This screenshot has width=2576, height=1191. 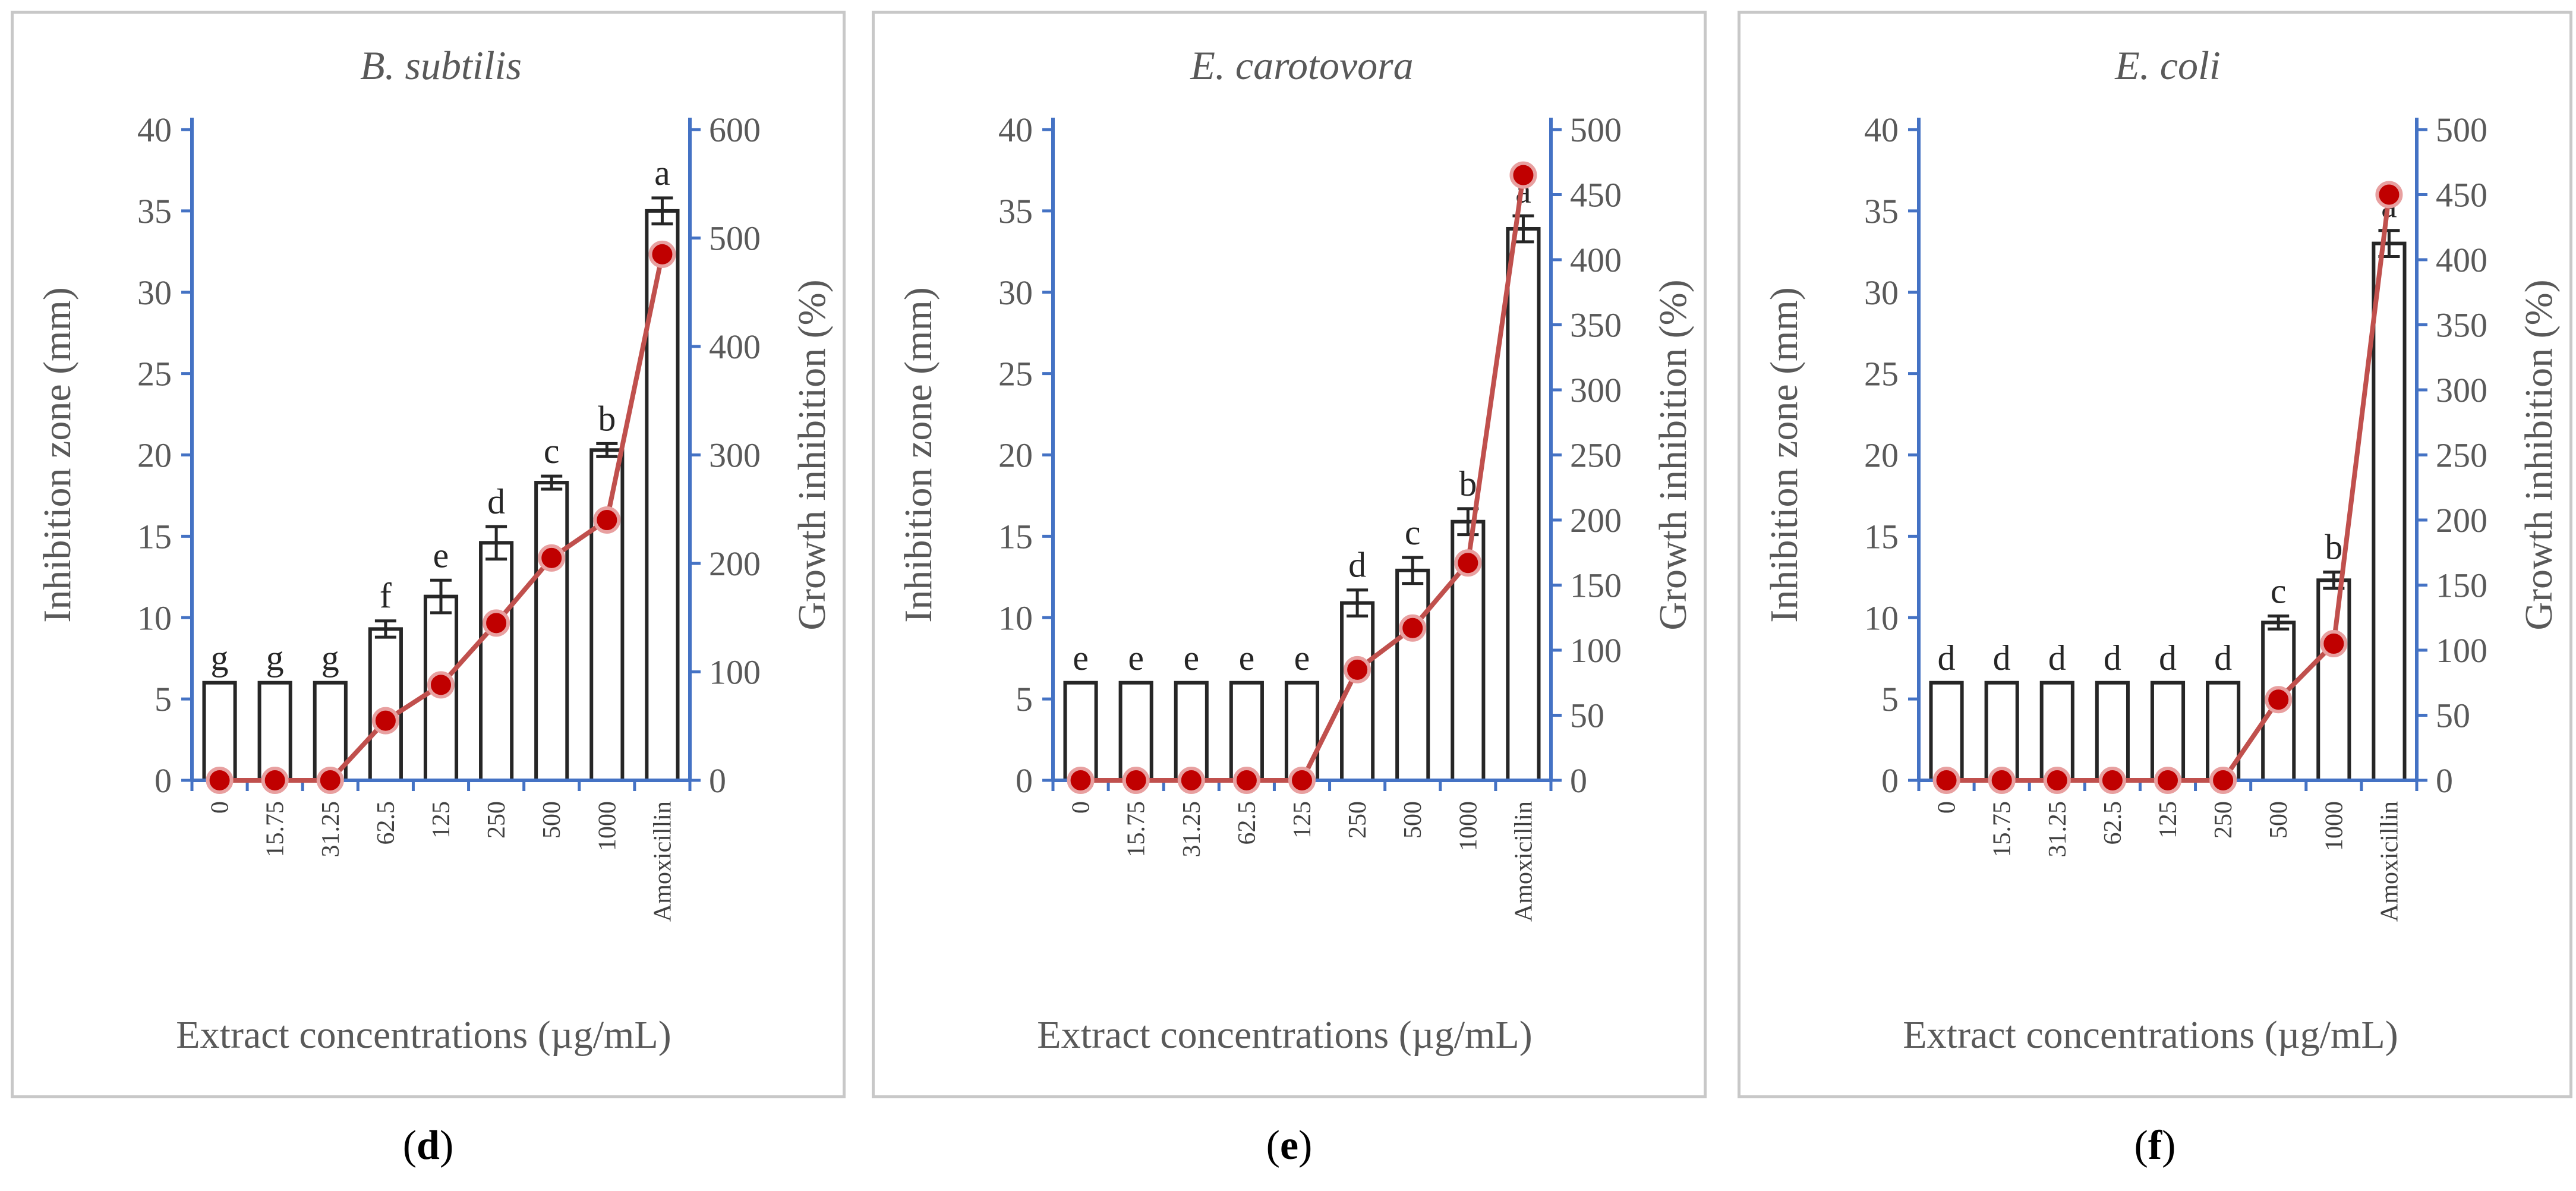 I want to click on significance-letter-1: g, so click(x=275, y=658).